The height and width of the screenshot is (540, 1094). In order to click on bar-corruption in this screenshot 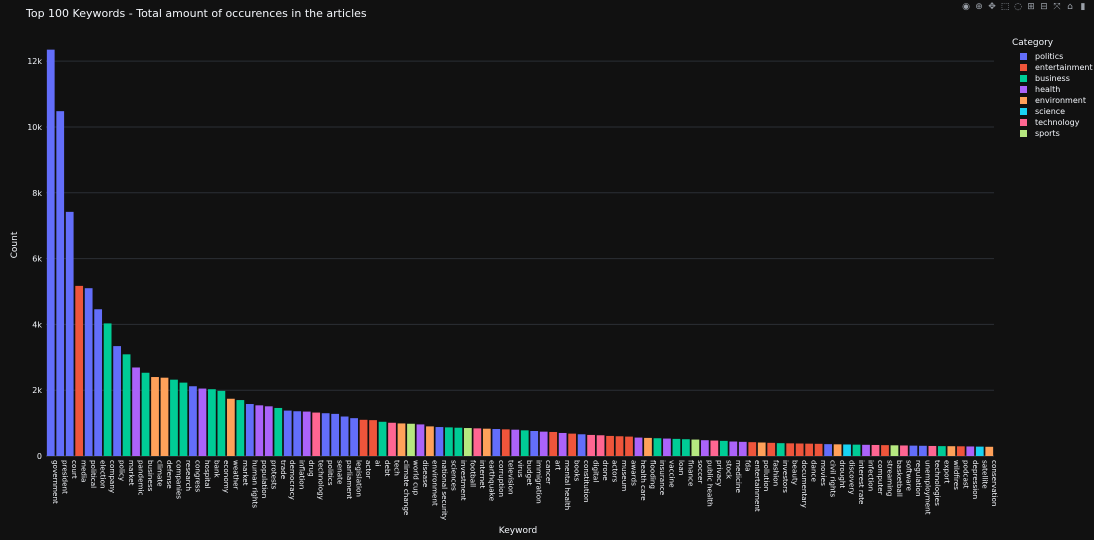, I will do `click(496, 442)`.